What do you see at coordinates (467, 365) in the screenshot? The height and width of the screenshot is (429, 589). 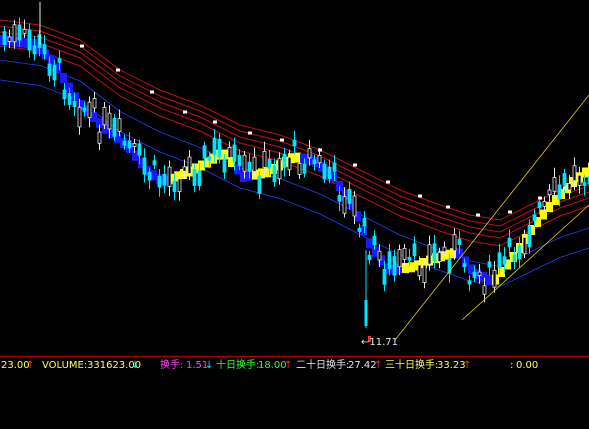 I see `thirty-day-arrow: ↑` at bounding box center [467, 365].